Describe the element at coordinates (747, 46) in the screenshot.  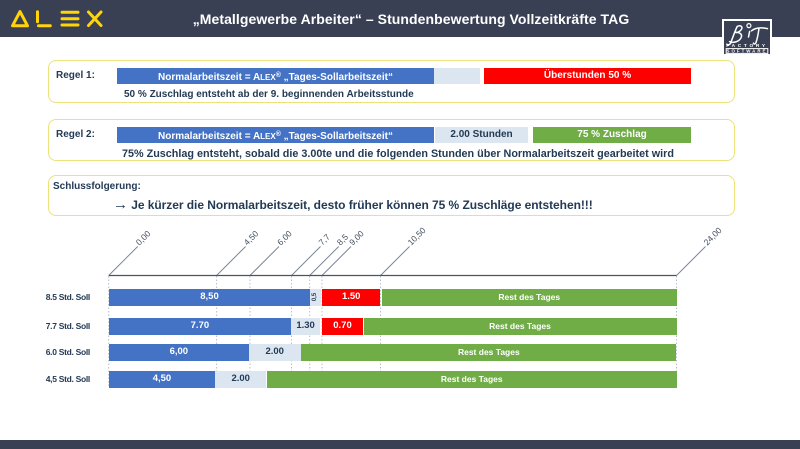
I see `svg-text: FACTORY` at that location.